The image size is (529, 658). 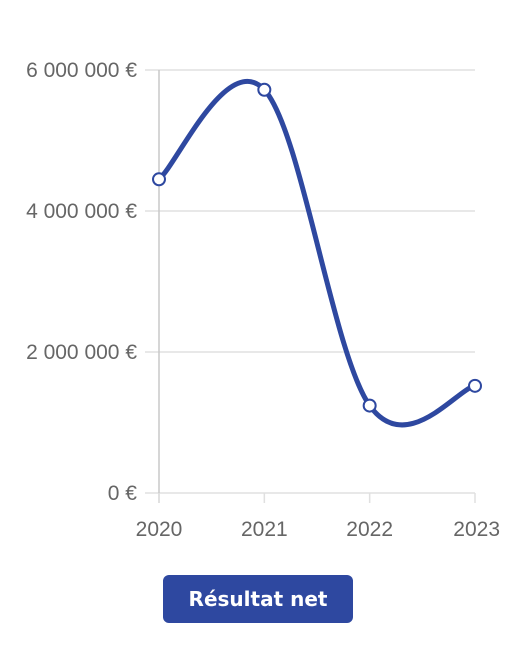 What do you see at coordinates (369, 529) in the screenshot?
I see `x-tick-label: 2022` at bounding box center [369, 529].